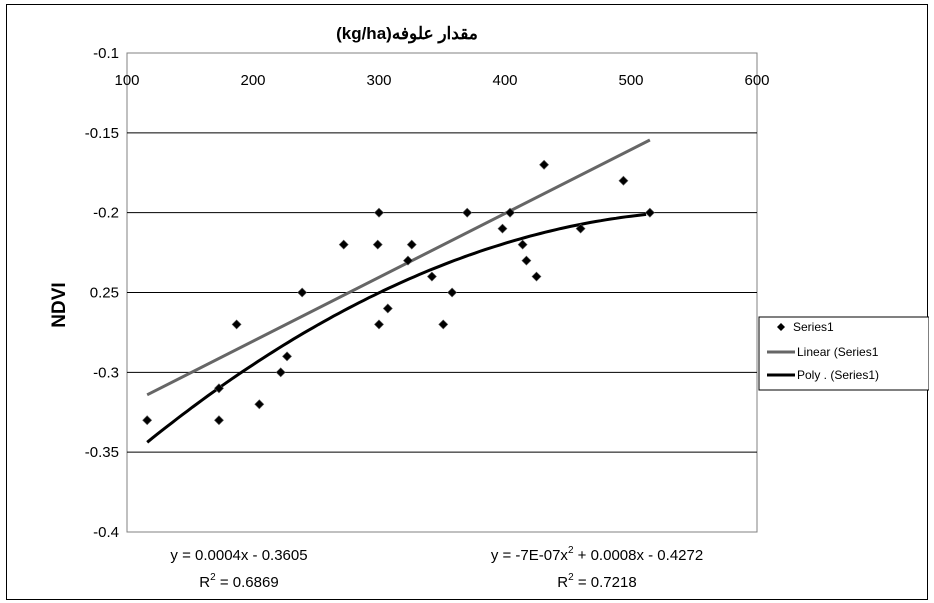 This screenshot has width=934, height=603. What do you see at coordinates (562, 582) in the screenshot?
I see `poly-r2-label: R` at bounding box center [562, 582].